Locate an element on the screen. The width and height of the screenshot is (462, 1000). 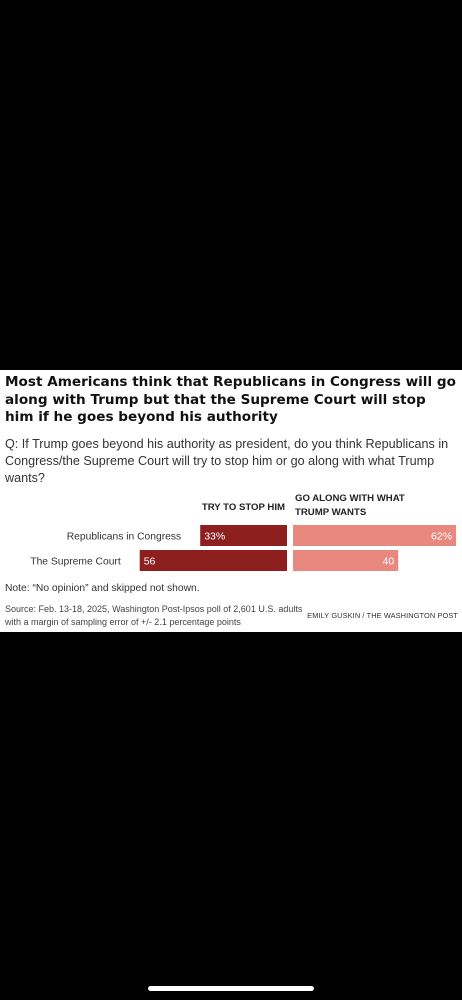
label-try-to-stop-0: 33% is located at coordinates (214, 537).